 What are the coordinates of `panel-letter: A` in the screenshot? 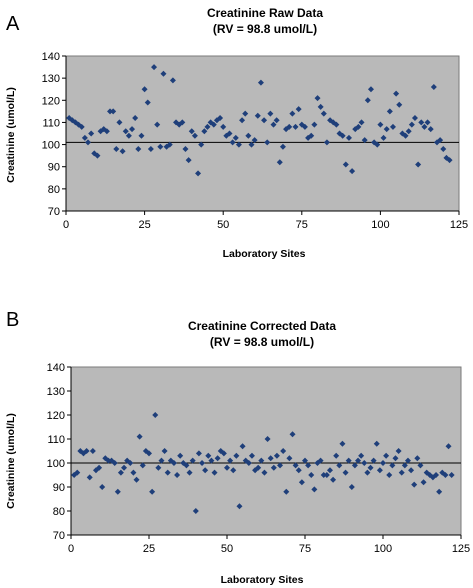 It's located at (13, 24).